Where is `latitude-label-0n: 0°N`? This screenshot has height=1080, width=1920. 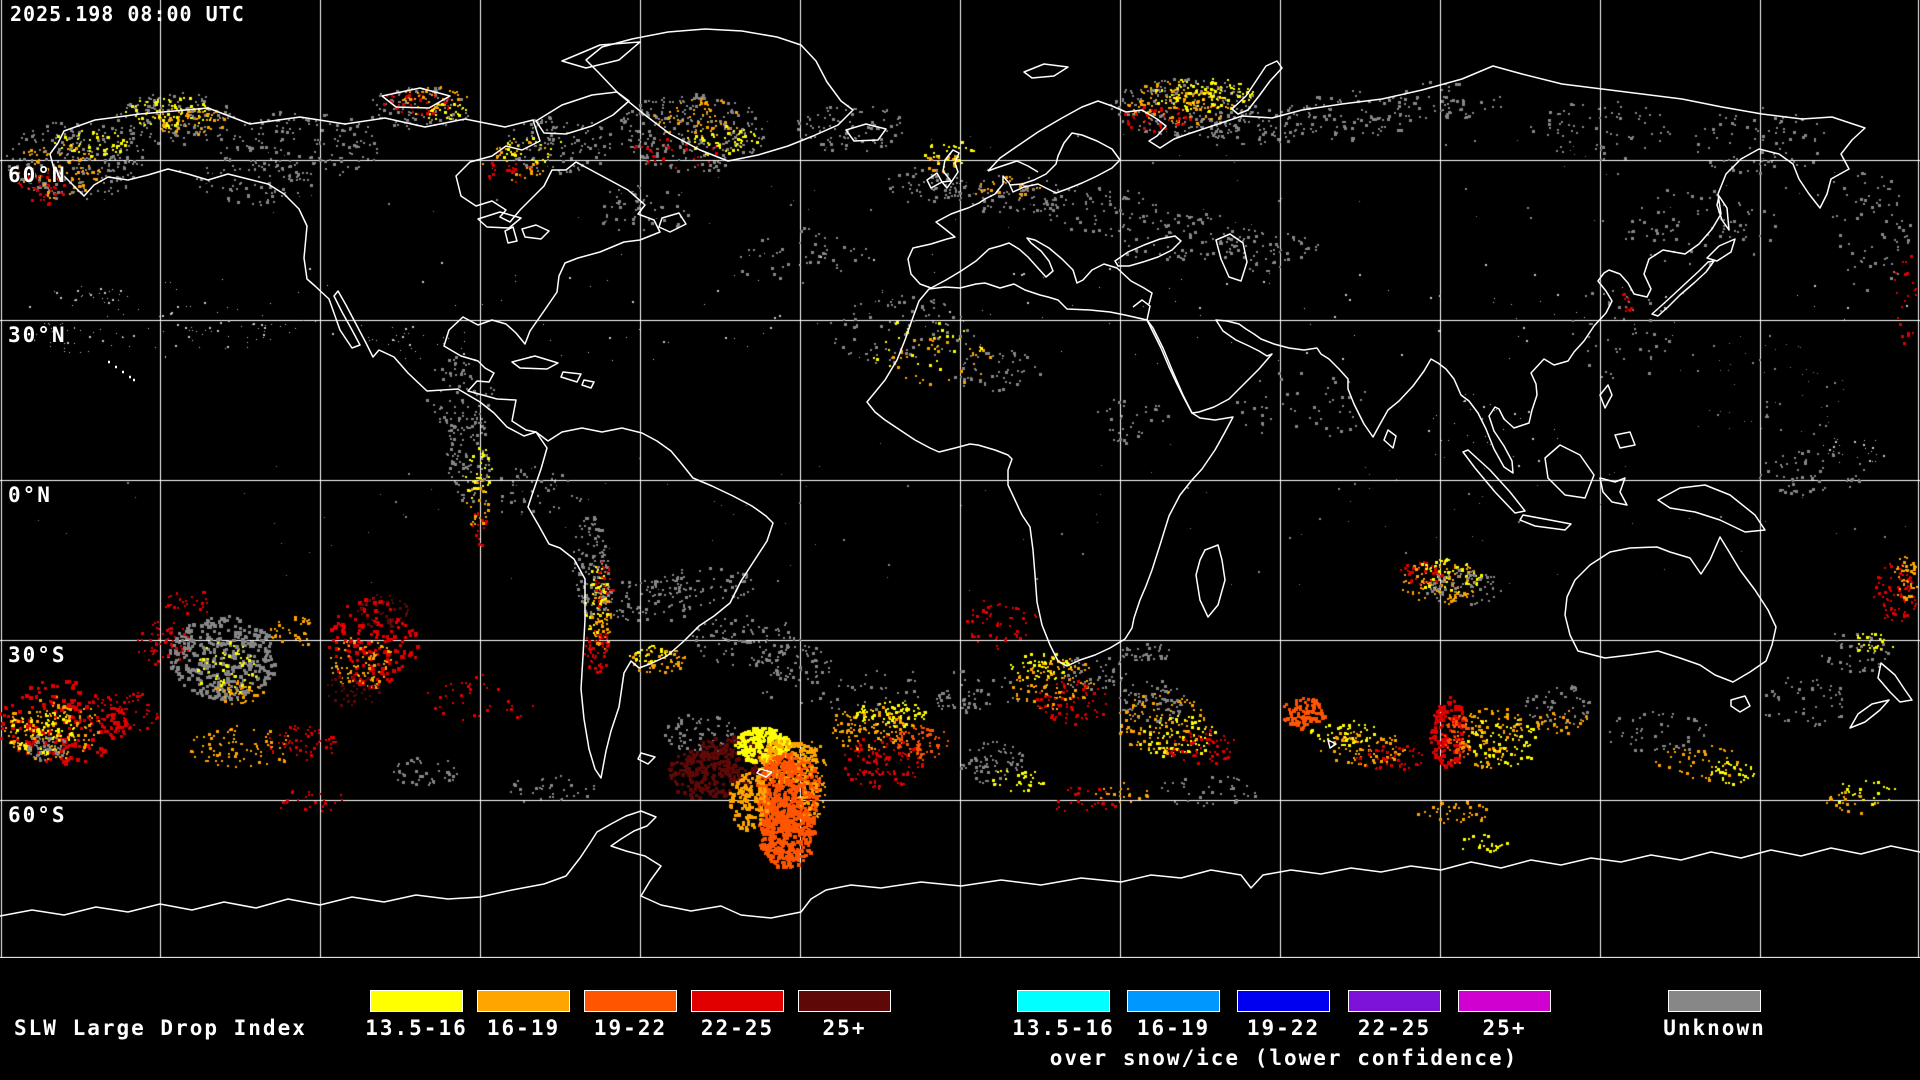
latitude-label-0n: 0°N is located at coordinates (30, 495).